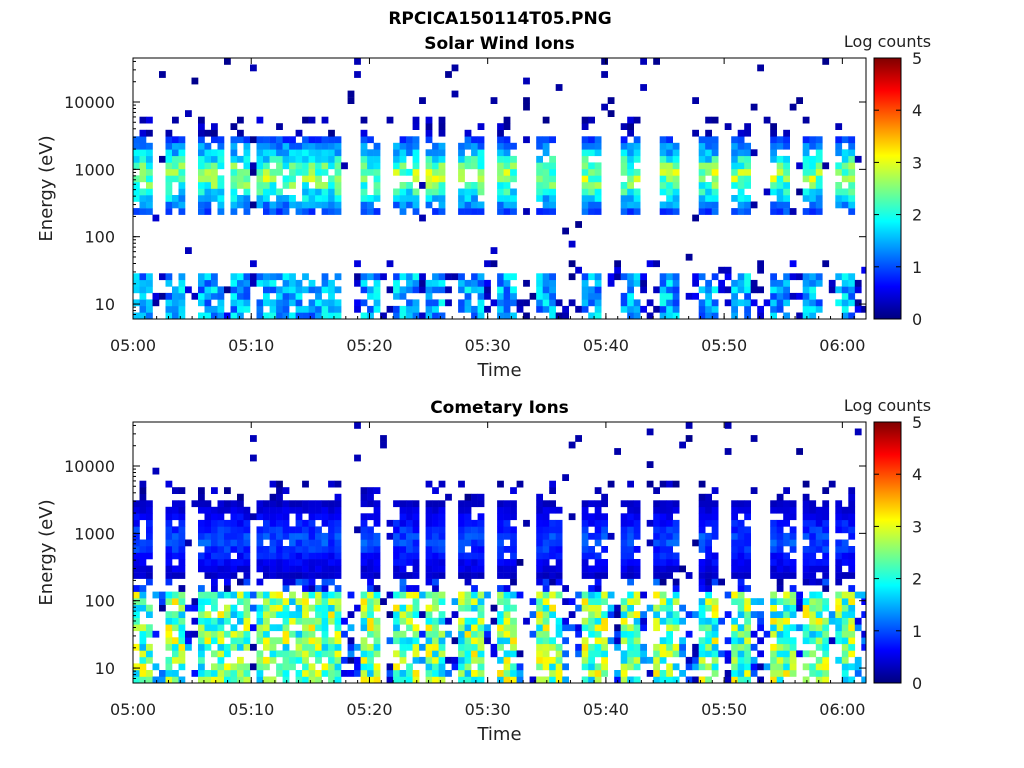 The height and width of the screenshot is (768, 1024). Describe the element at coordinates (499, 44) in the screenshot. I see `panel-title: Solar Wind Ions` at that location.